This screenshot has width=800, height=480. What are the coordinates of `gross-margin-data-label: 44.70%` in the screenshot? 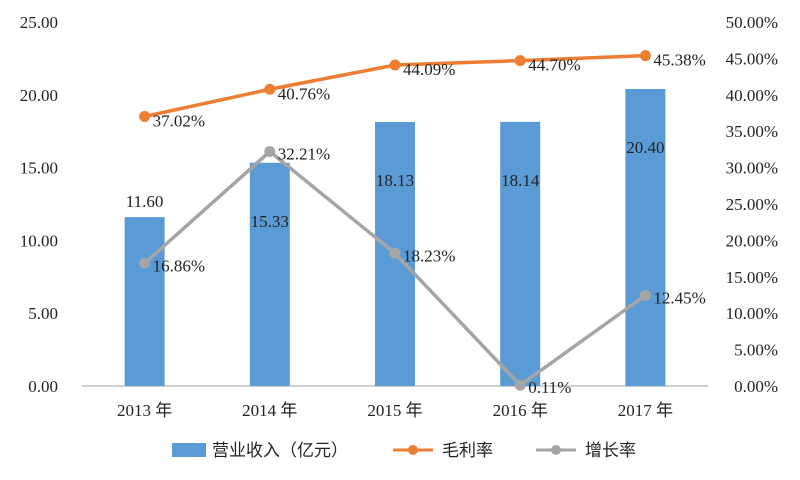 It's located at (554, 65).